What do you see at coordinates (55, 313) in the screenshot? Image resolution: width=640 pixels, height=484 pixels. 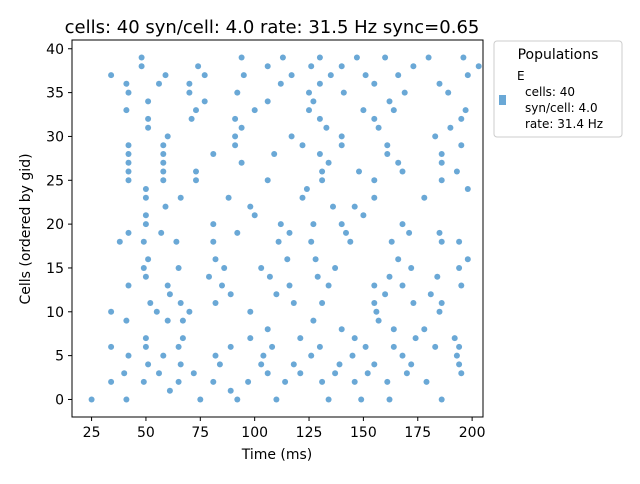 I see `y-tick-label: 10` at bounding box center [55, 313].